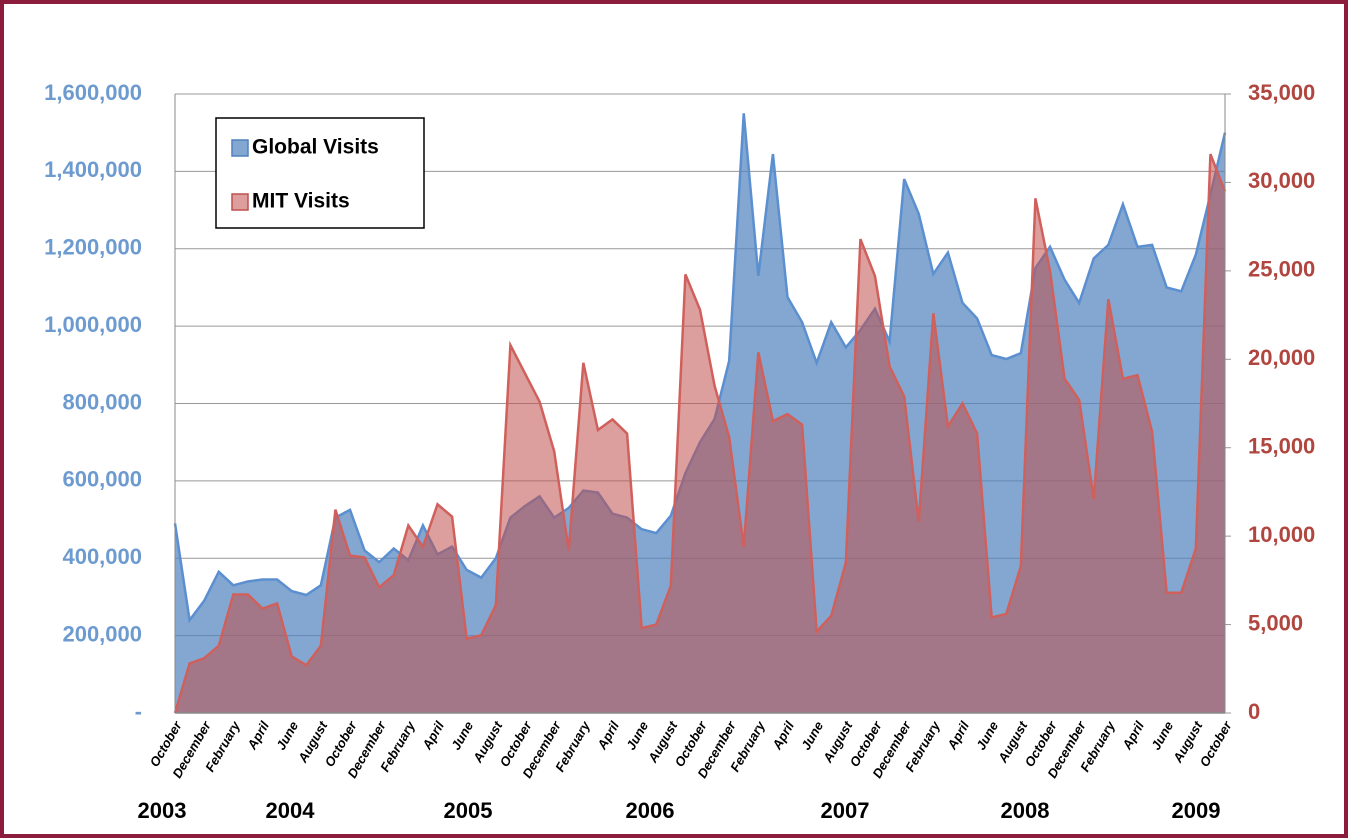  Describe the element at coordinates (320, 173) in the screenshot. I see `legend-box` at that location.